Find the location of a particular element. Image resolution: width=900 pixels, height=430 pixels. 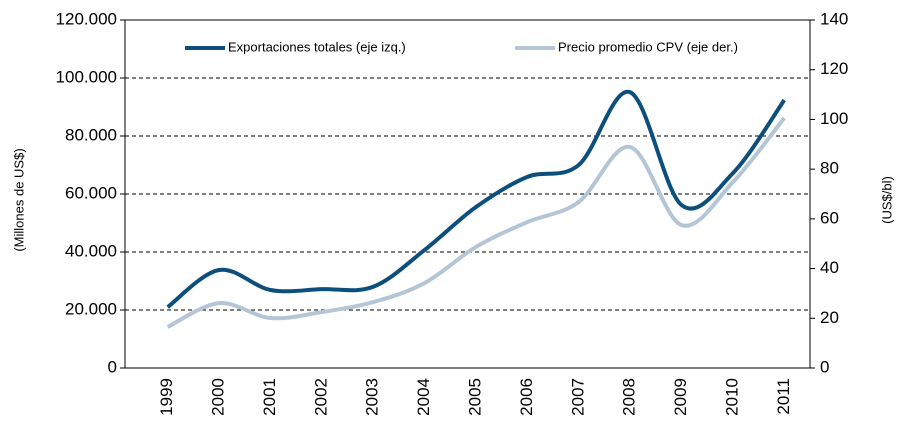

y2-tick-label: 140 is located at coordinates (834, 18).